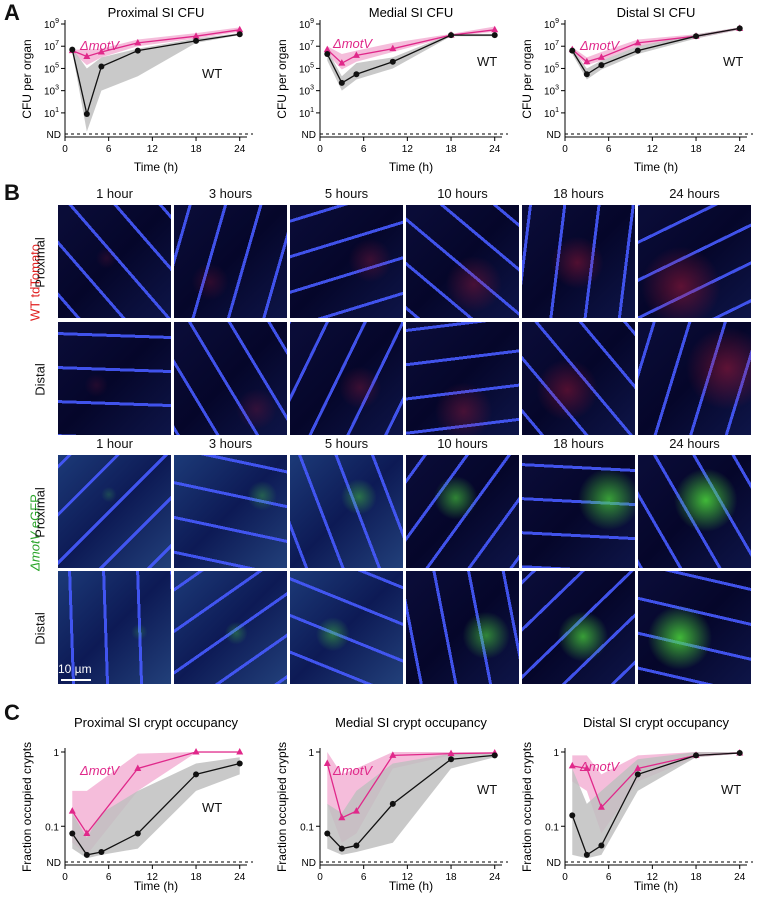  What do you see at coordinates (551, 91) in the screenshot?
I see `y-tick-label: 10³` at bounding box center [551, 91].